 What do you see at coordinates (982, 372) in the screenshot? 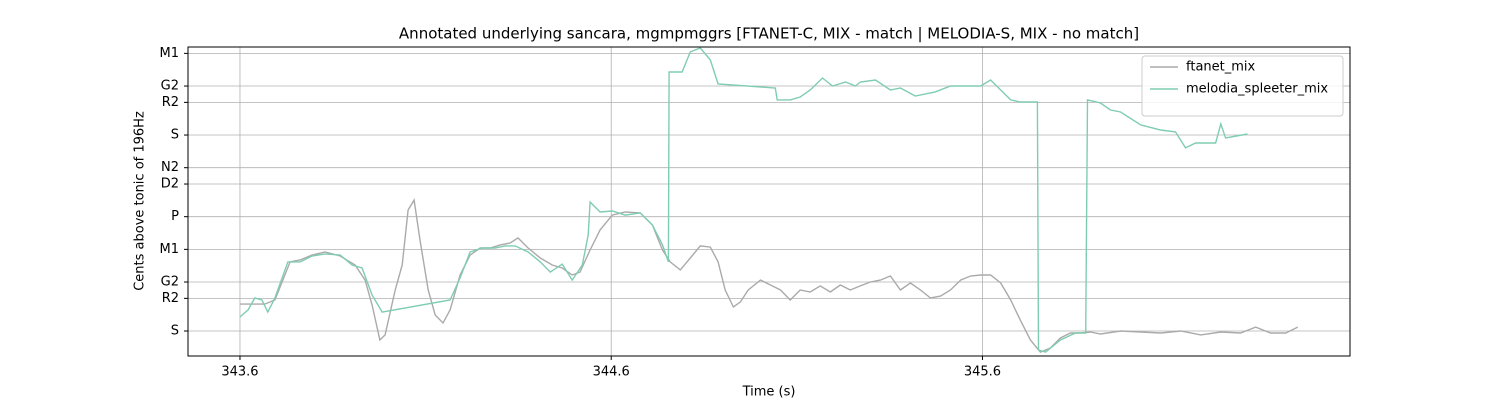
I see `x-tick-label: 345.6` at bounding box center [982, 372].